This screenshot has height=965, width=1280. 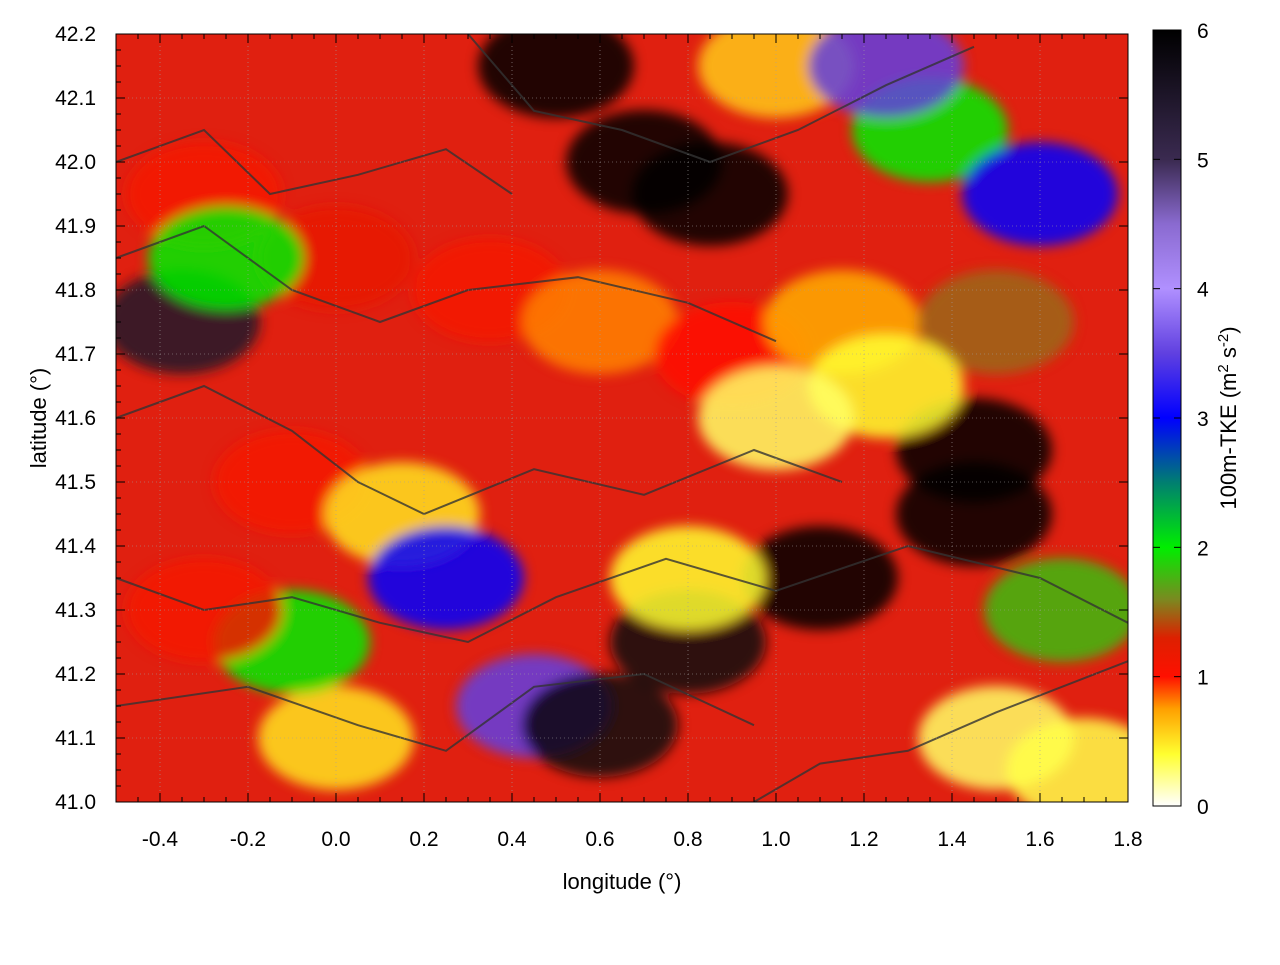 I want to click on y-tick-label: 42.1, so click(x=75, y=98).